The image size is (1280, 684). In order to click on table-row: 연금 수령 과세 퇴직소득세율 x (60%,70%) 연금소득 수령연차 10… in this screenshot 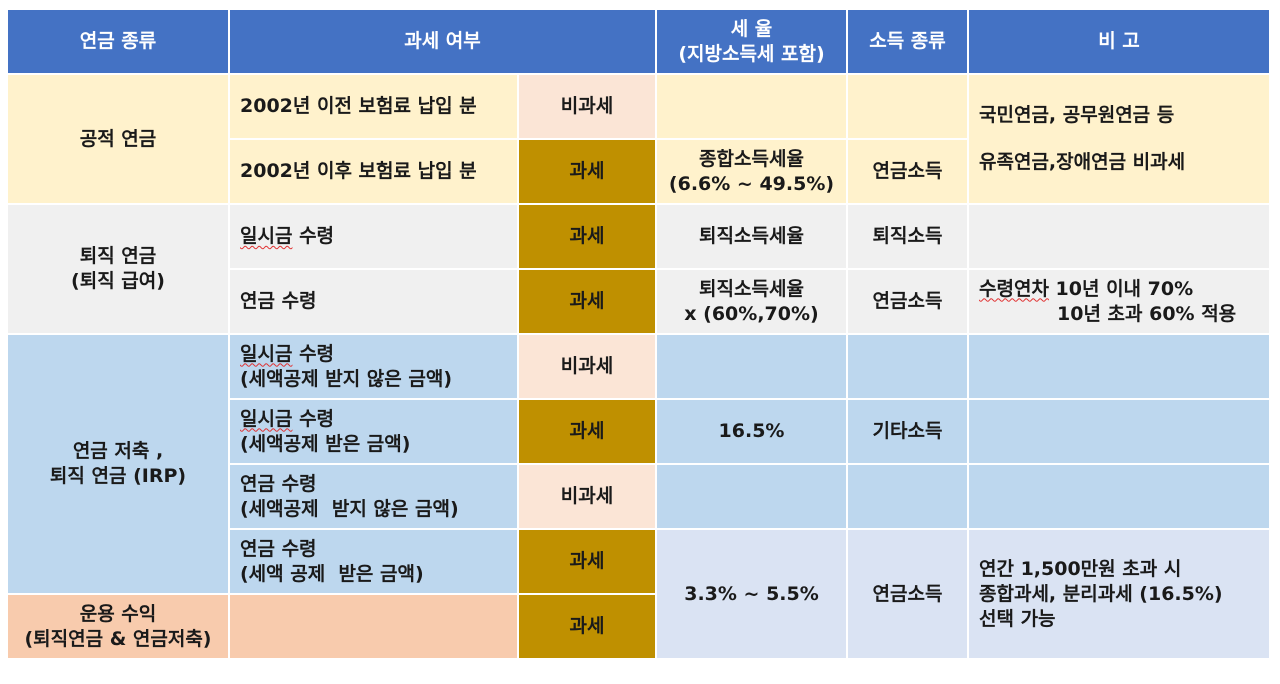, I will do `click(639, 301)`.